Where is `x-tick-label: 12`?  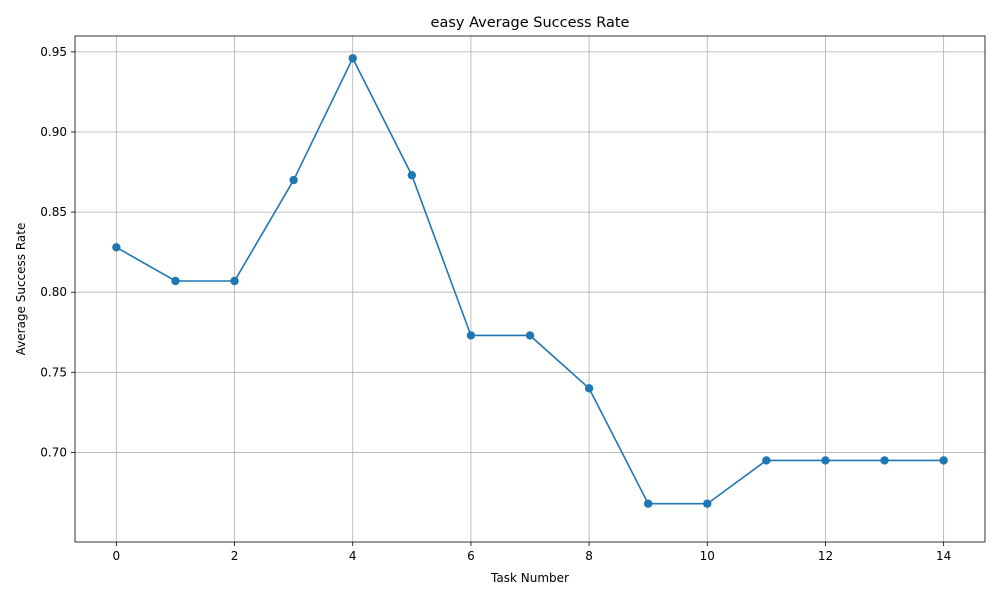 x-tick-label: 12 is located at coordinates (825, 556).